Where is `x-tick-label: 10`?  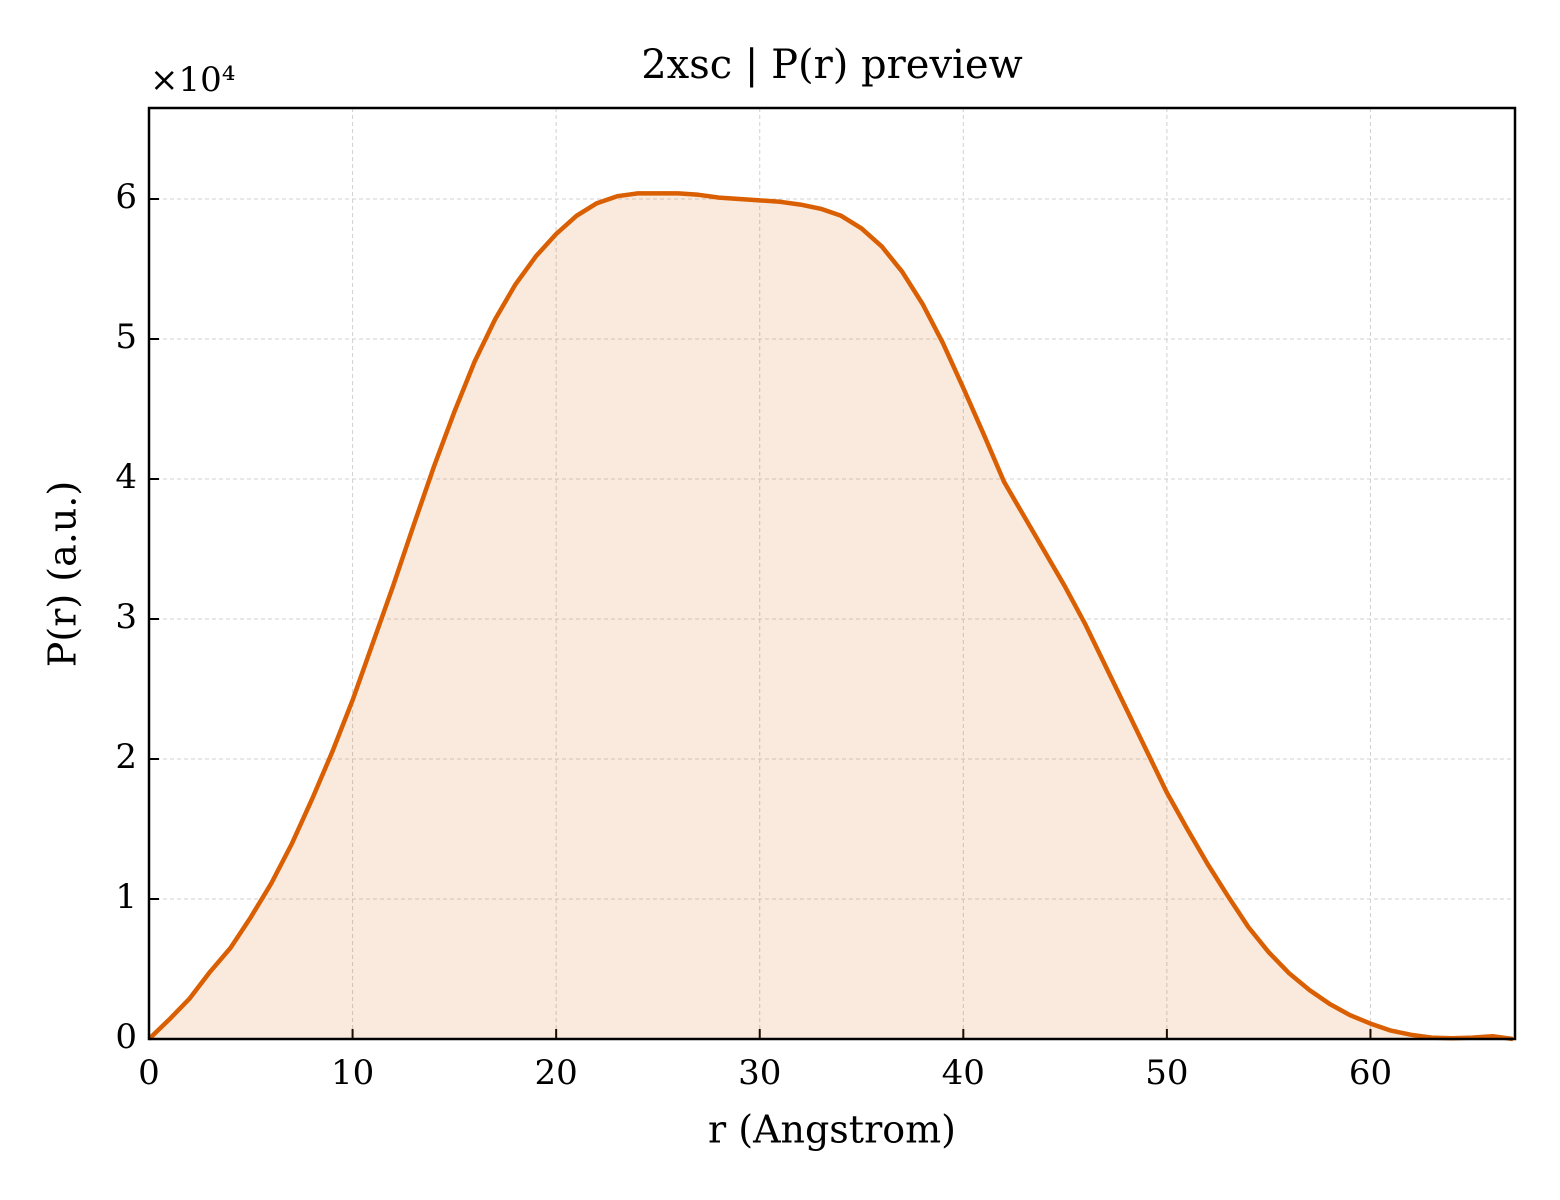
x-tick-label: 10 is located at coordinates (352, 1073).